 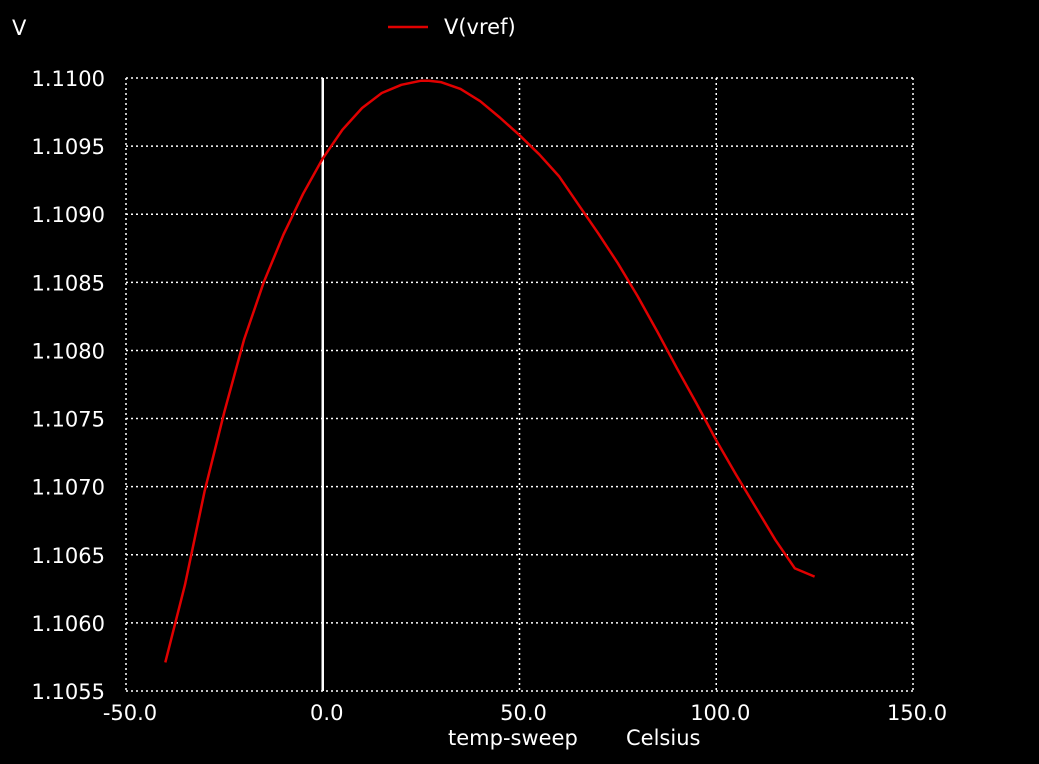 I want to click on x-tick-label: 150.0, so click(x=917, y=713).